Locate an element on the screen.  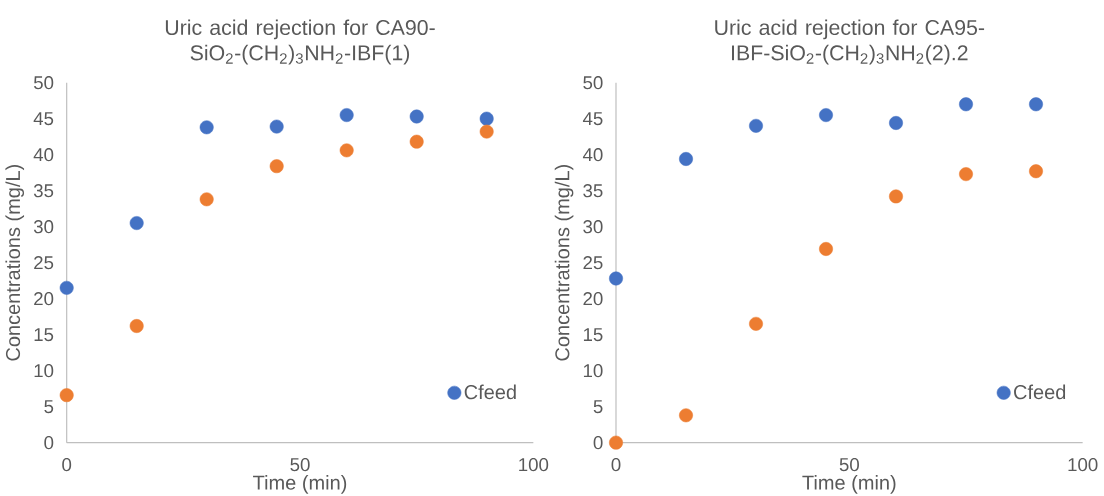
chart-title: Uric acid rejection for CA95-IBF-SiO$_{2}$-(CH$_{2}$)$_{3}$NH$_{2}$(2).2 is located at coordinates (850, 42).